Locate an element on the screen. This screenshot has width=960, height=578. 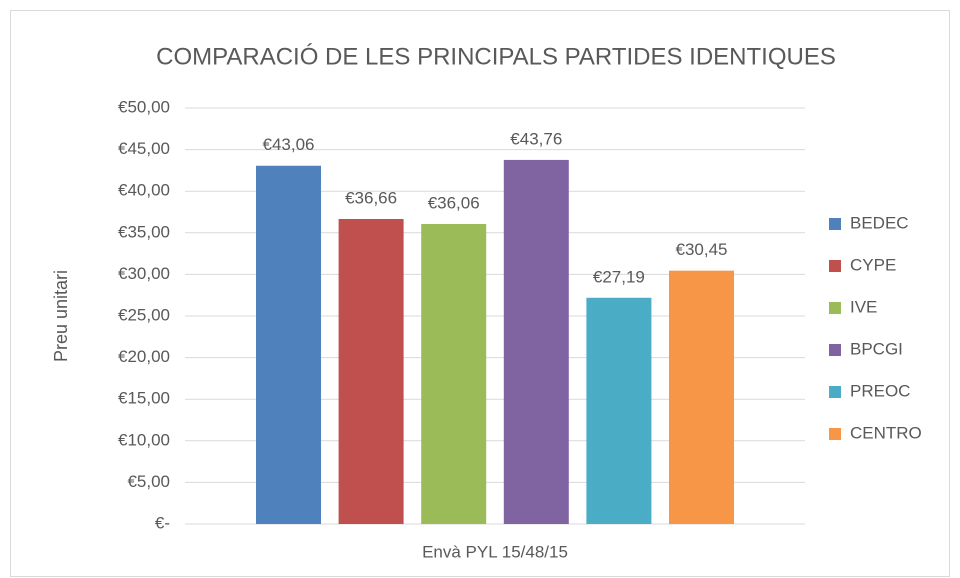
legend-label: BPCGI is located at coordinates (876, 348).